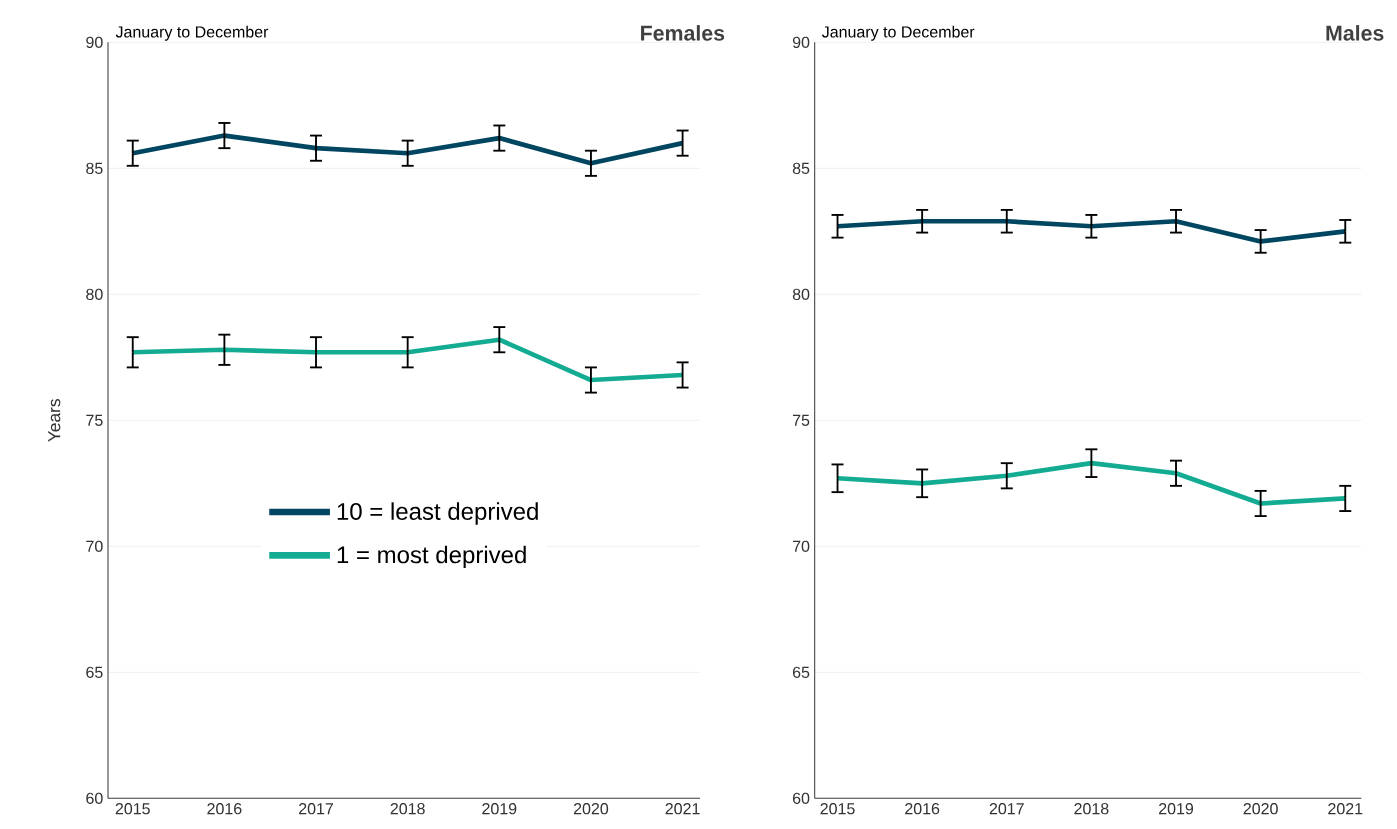  What do you see at coordinates (683, 33) in the screenshot?
I see `chart-title: Females` at bounding box center [683, 33].